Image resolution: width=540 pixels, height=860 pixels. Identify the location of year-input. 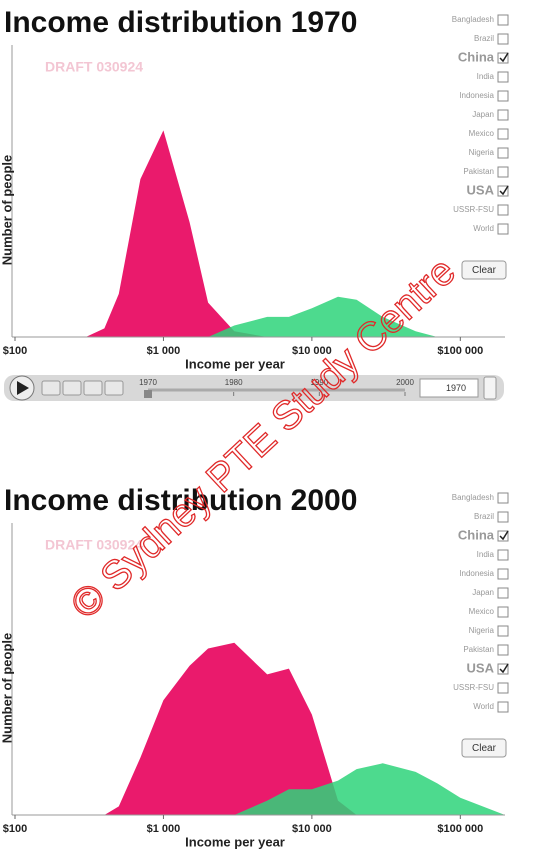
(449, 388).